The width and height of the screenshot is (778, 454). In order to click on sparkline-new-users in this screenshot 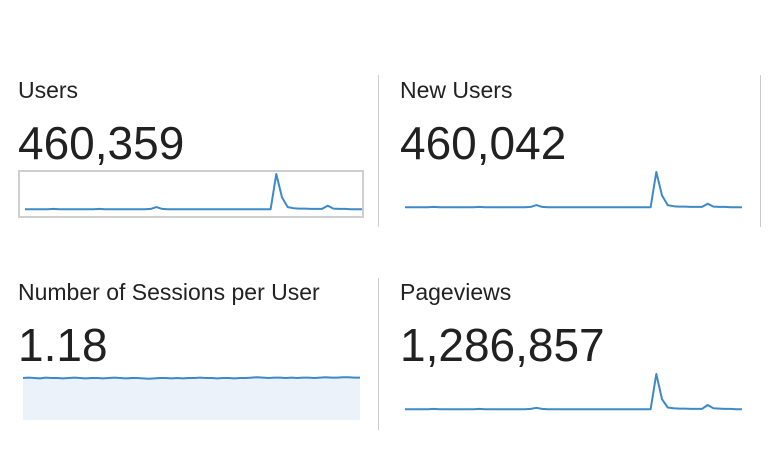, I will do `click(573, 194)`.